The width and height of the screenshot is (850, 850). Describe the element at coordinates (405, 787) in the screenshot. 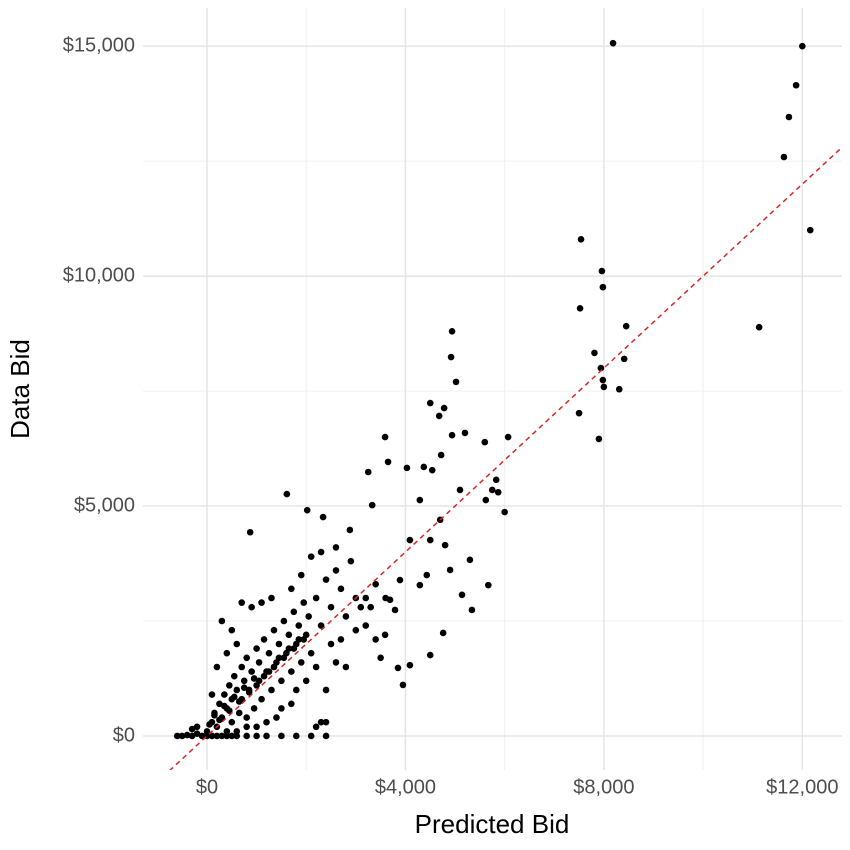

I see `x-tick-label: $4,000` at that location.